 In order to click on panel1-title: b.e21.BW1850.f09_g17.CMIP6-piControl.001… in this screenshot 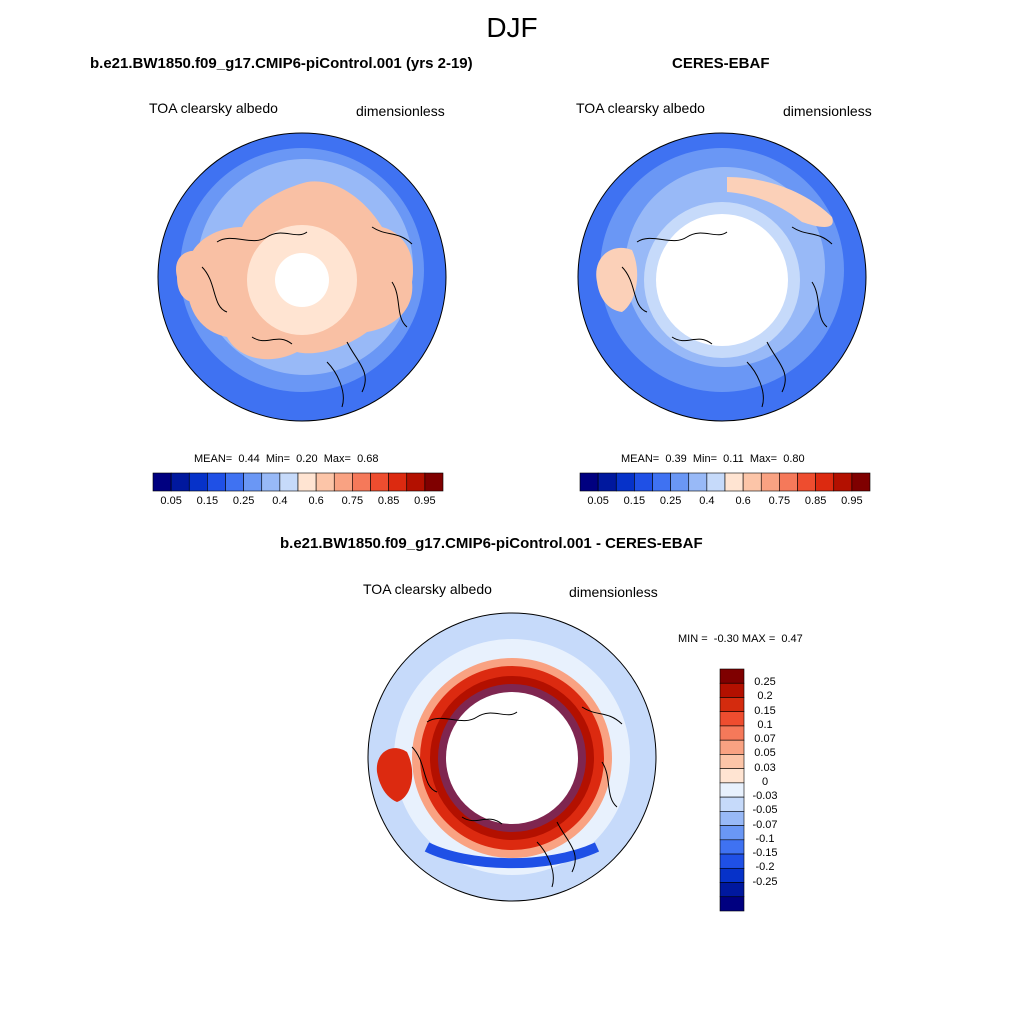, I will do `click(281, 63)`.